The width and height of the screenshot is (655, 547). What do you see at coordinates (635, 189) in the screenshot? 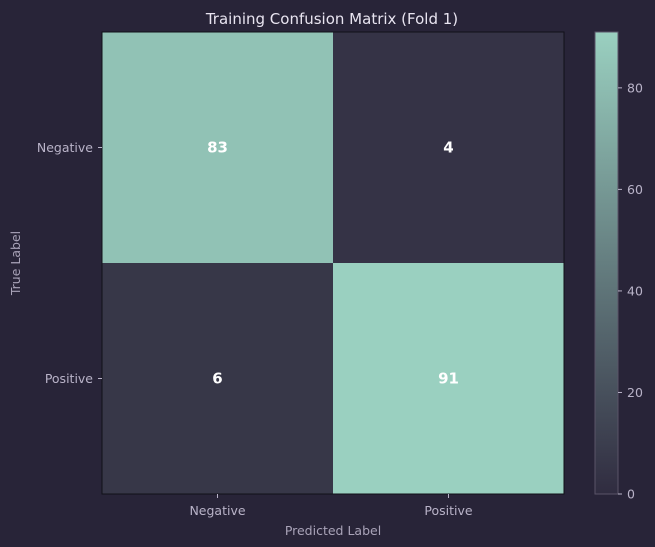
I see `colorbar-tick-label: 60` at bounding box center [635, 189].